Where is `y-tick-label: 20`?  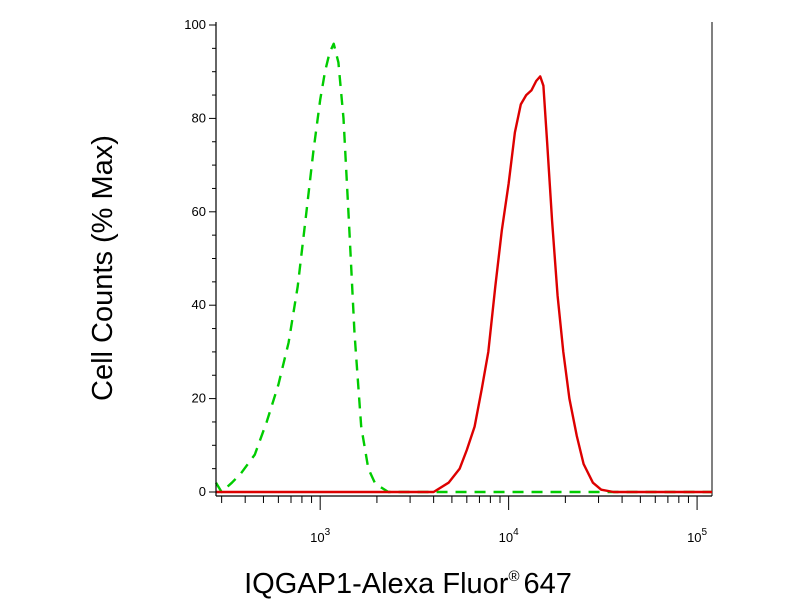
y-tick-label: 20 is located at coordinates (199, 398).